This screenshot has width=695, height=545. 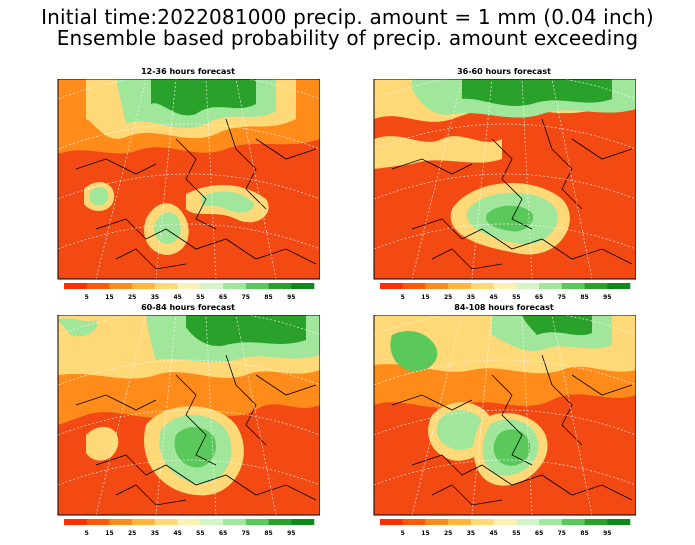 What do you see at coordinates (504, 307) in the screenshot?
I see `panel-title: 84-108 hours forecast` at bounding box center [504, 307].